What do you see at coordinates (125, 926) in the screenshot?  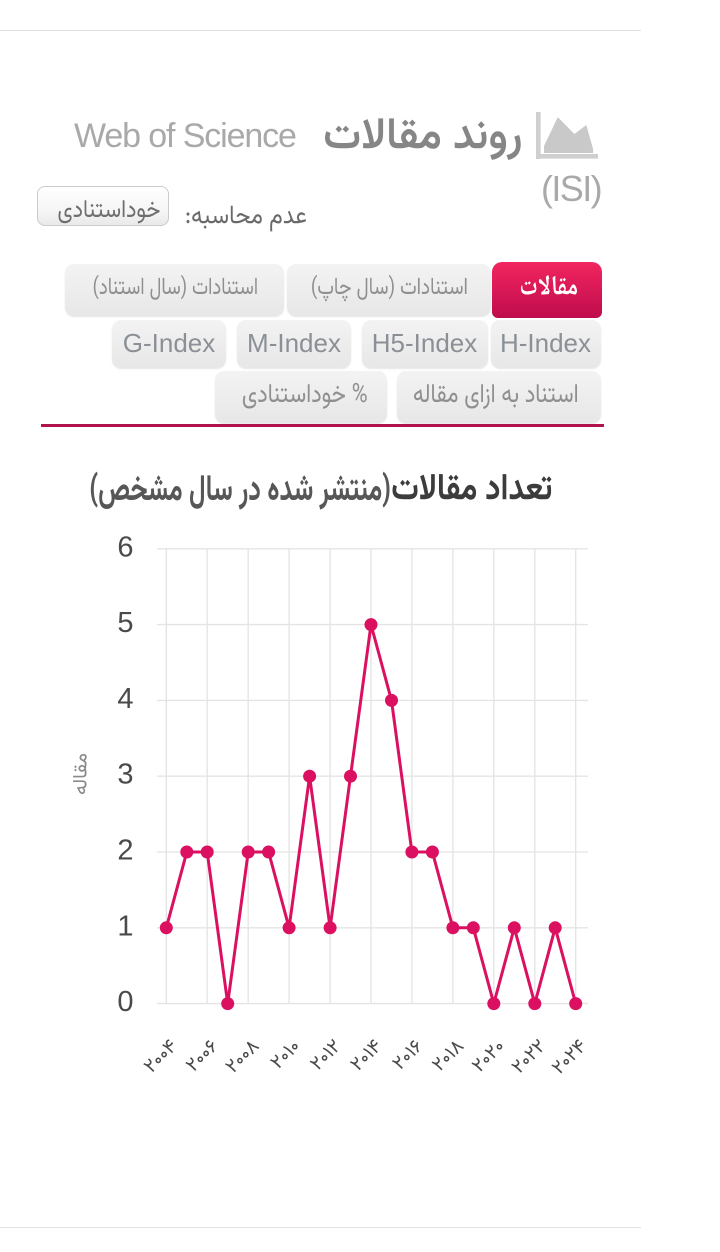 I see `svg-text: 1` at bounding box center [125, 926].